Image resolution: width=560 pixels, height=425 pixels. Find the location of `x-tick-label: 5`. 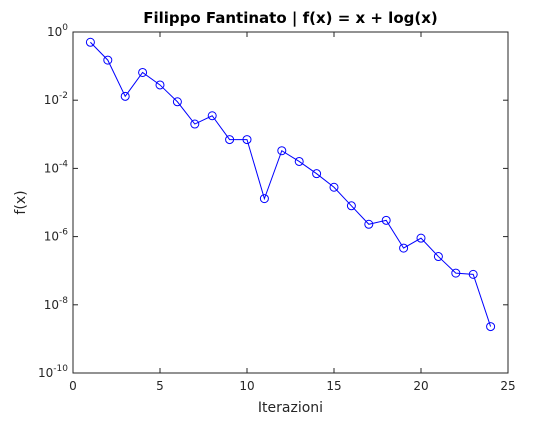

x-tick-label: 5 is located at coordinates (160, 386).